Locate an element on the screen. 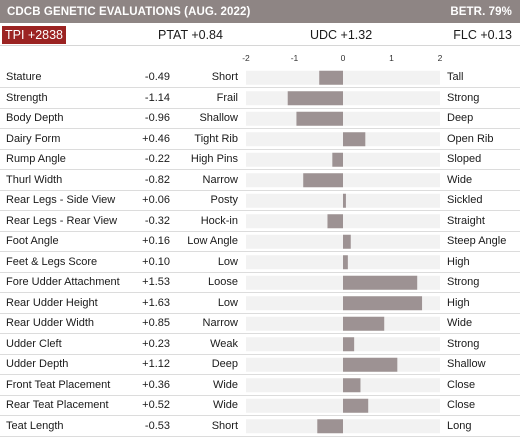 This screenshot has height=437, width=520. trait-low-label: High Pins is located at coordinates (214, 159).